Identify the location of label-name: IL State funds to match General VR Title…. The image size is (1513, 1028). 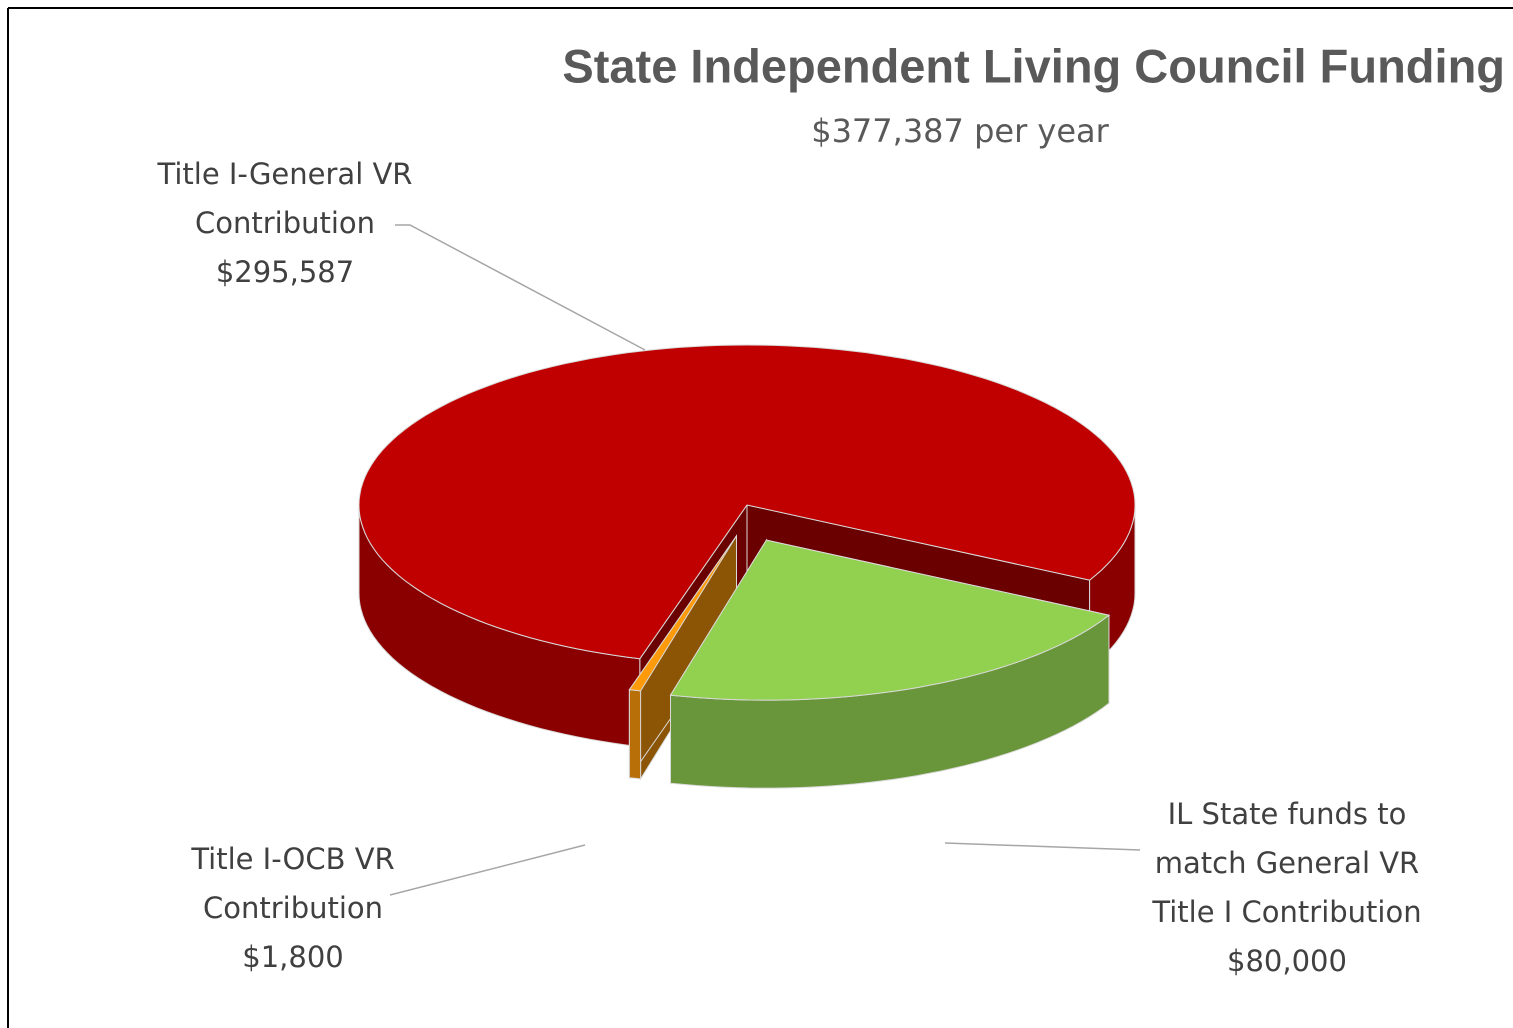
(1287, 863).